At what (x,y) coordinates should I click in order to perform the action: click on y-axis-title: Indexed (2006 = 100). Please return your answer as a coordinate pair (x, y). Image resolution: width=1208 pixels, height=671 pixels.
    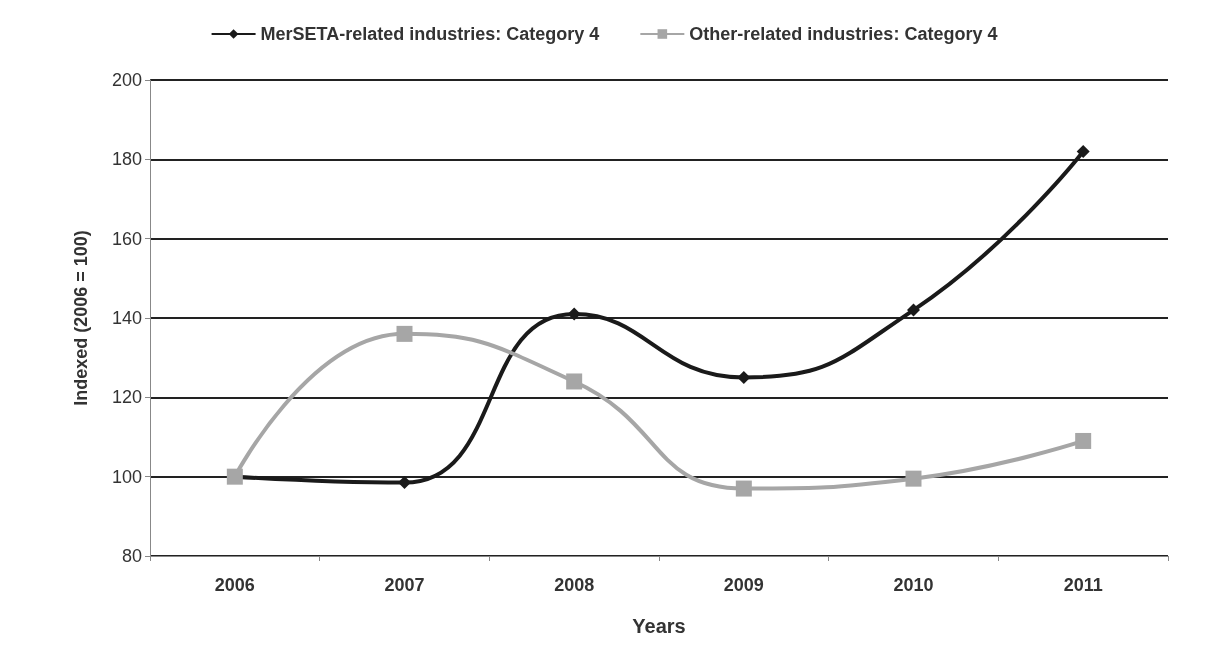
    Looking at the image, I should click on (81, 318).